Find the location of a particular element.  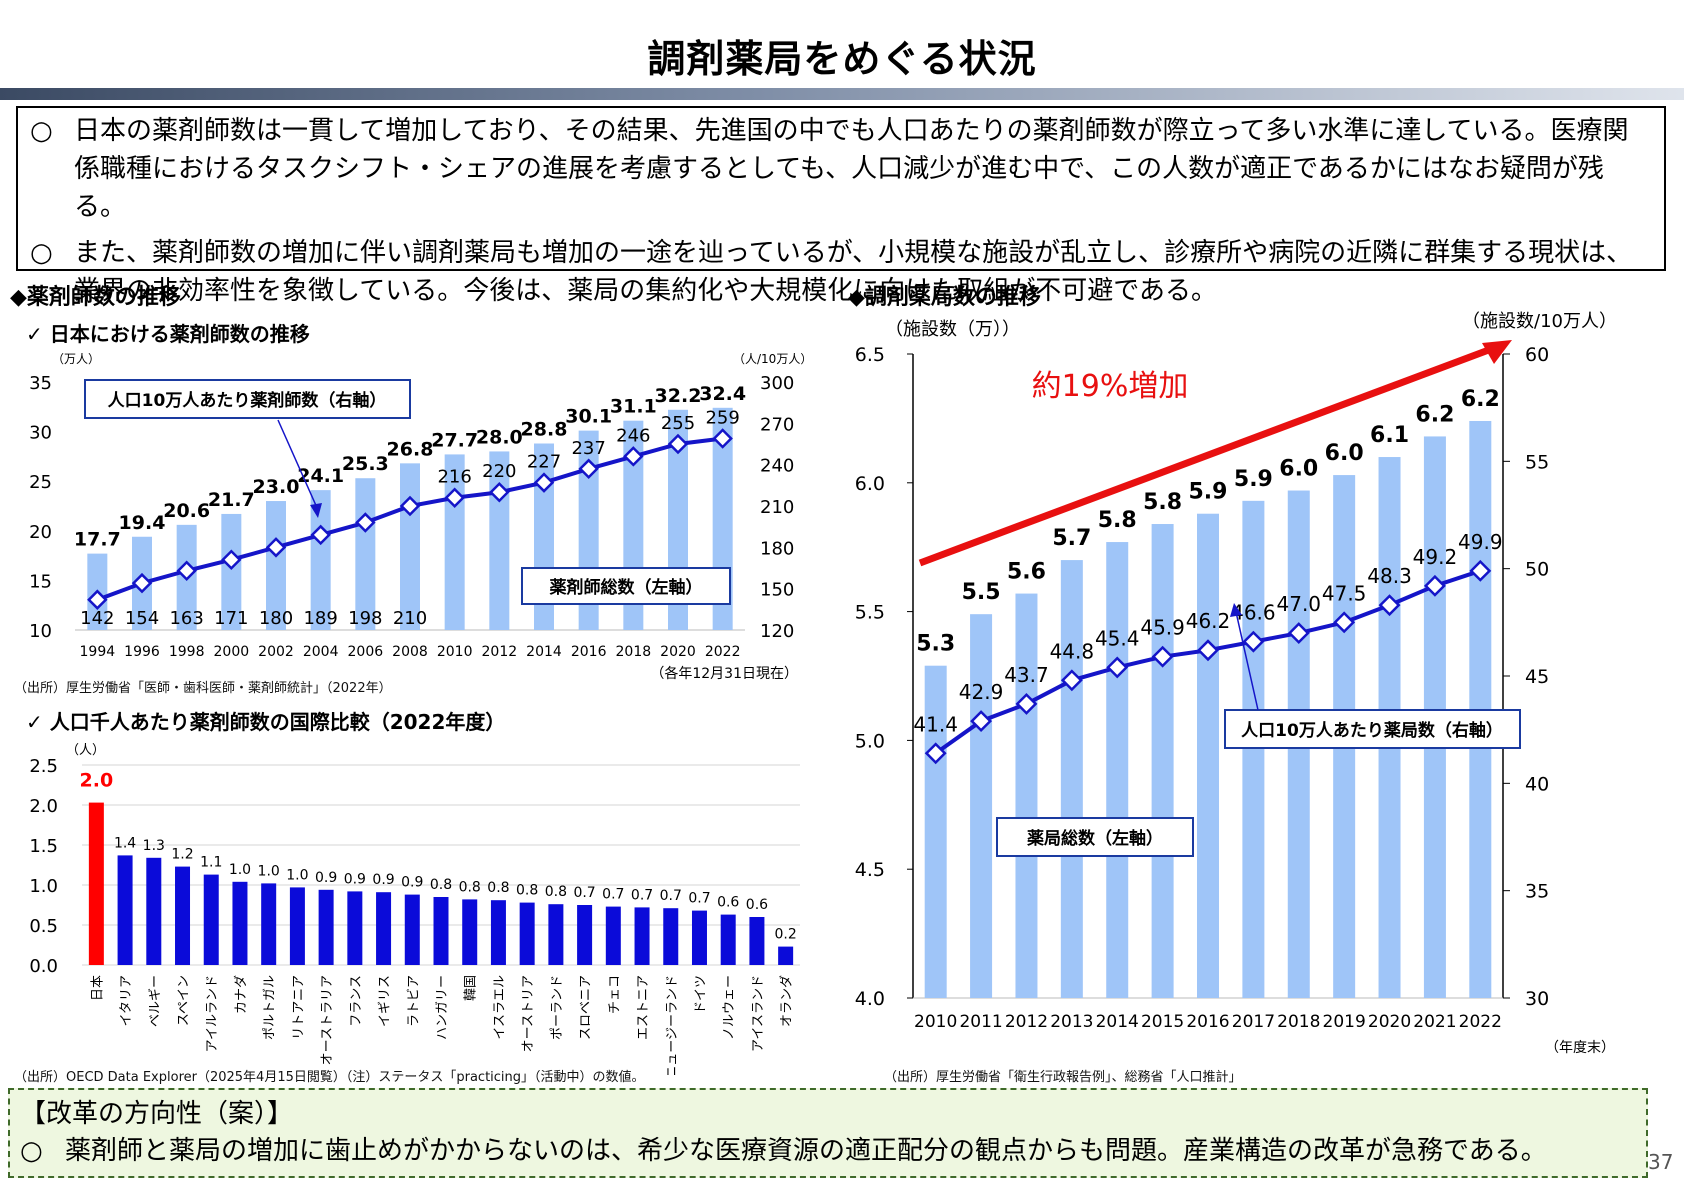

callout-bar-box is located at coordinates (626, 586).